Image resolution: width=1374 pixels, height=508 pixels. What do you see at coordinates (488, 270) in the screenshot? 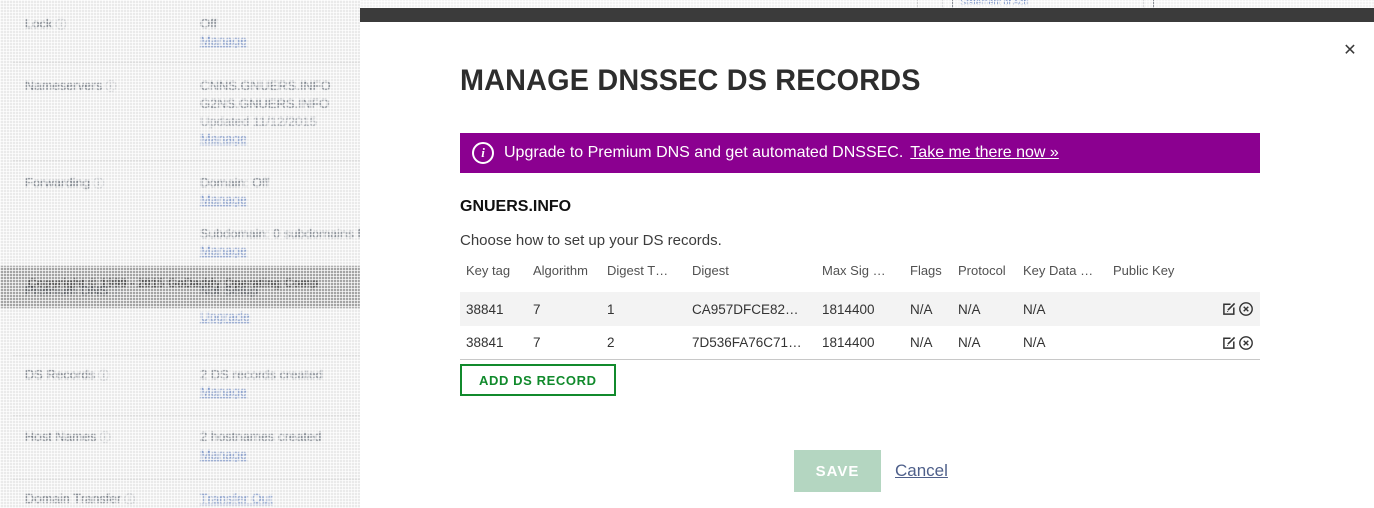
I see `col-header-key-tag: Key tag` at bounding box center [488, 270].